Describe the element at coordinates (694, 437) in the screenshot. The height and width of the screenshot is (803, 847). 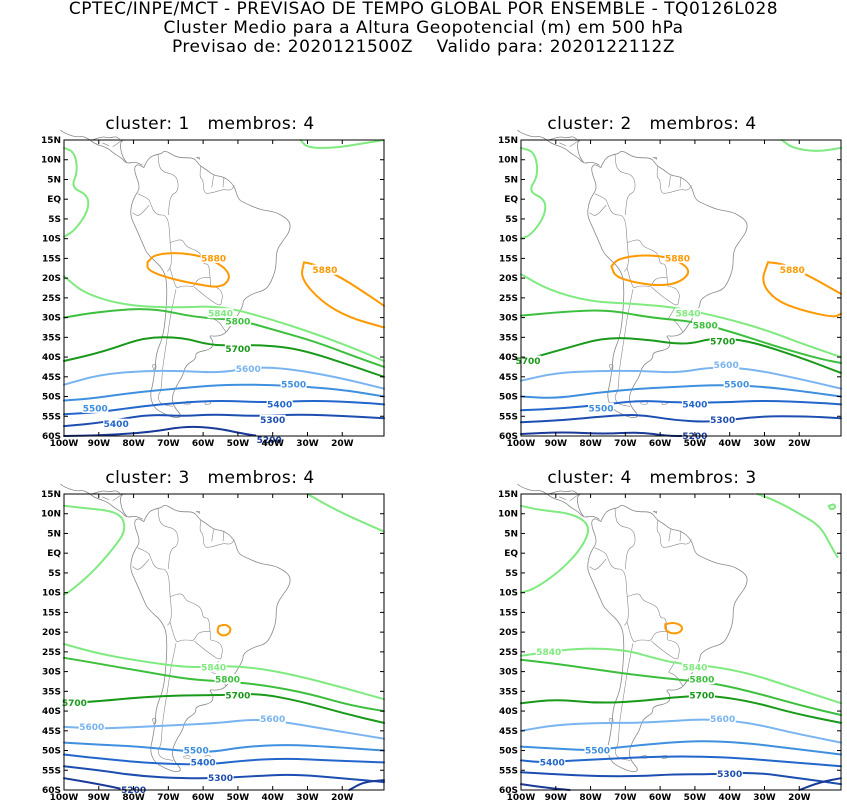
I see `contour-label: 5200` at that location.